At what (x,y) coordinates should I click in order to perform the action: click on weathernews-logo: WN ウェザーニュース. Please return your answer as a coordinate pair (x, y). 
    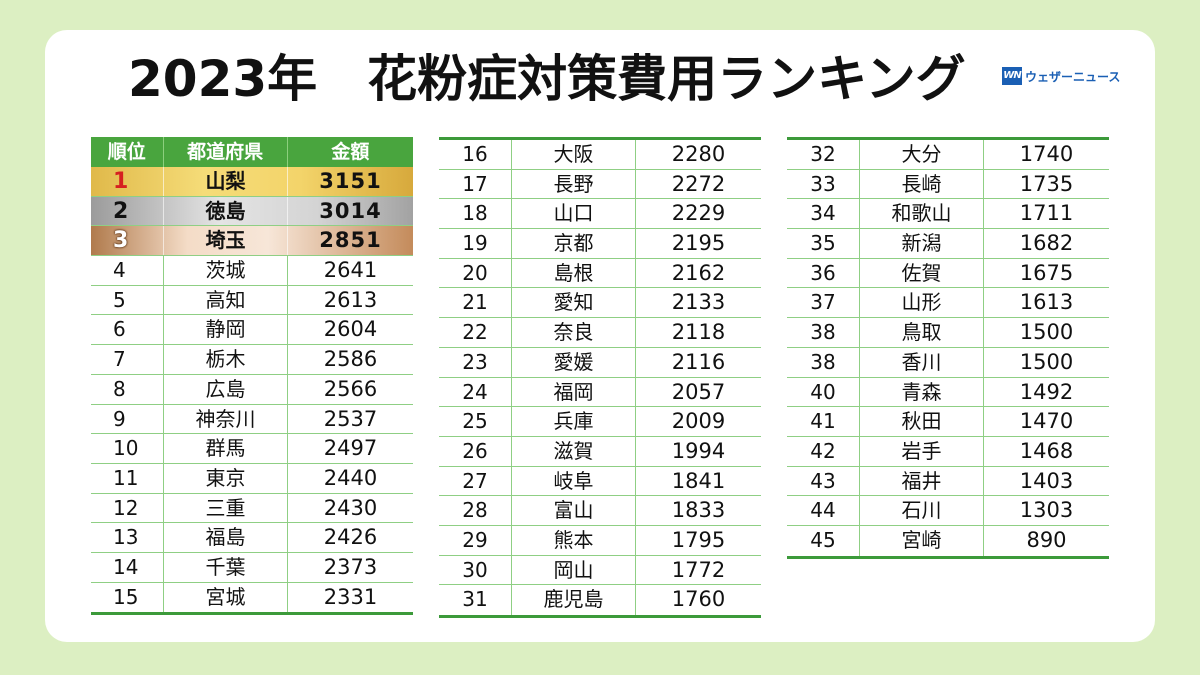
    Looking at the image, I should click on (1061, 76).